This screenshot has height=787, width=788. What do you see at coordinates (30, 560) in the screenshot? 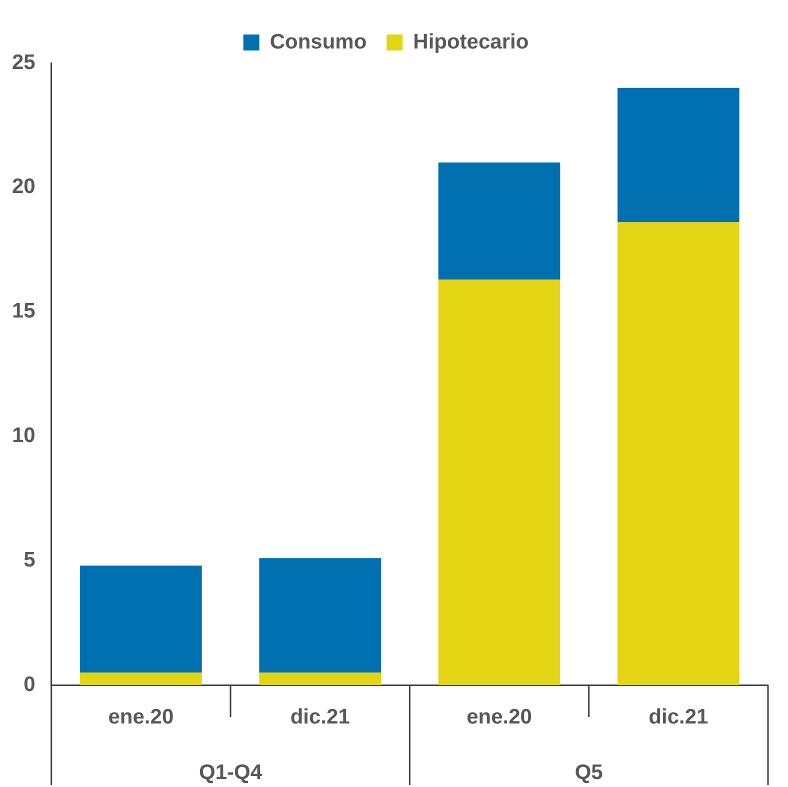
I see `y-tick-label: 5` at bounding box center [30, 560].